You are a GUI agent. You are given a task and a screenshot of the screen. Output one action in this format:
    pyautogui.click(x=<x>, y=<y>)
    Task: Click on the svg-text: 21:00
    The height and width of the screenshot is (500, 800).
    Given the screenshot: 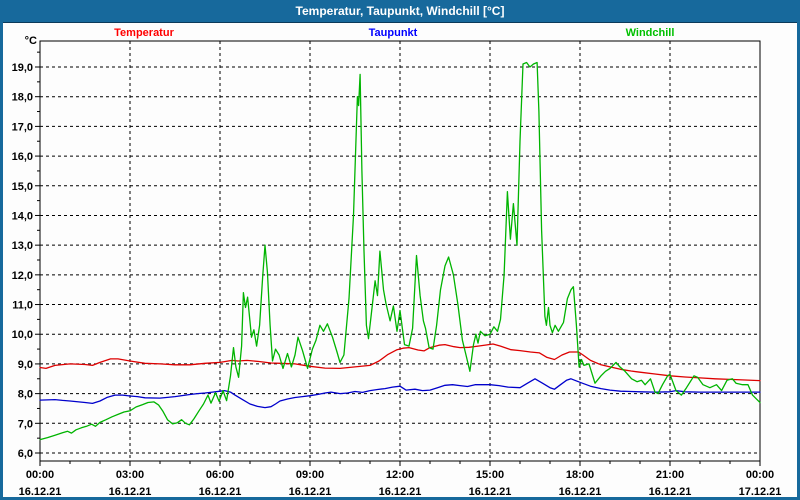 What is the action you would take?
    pyautogui.click(x=670, y=475)
    